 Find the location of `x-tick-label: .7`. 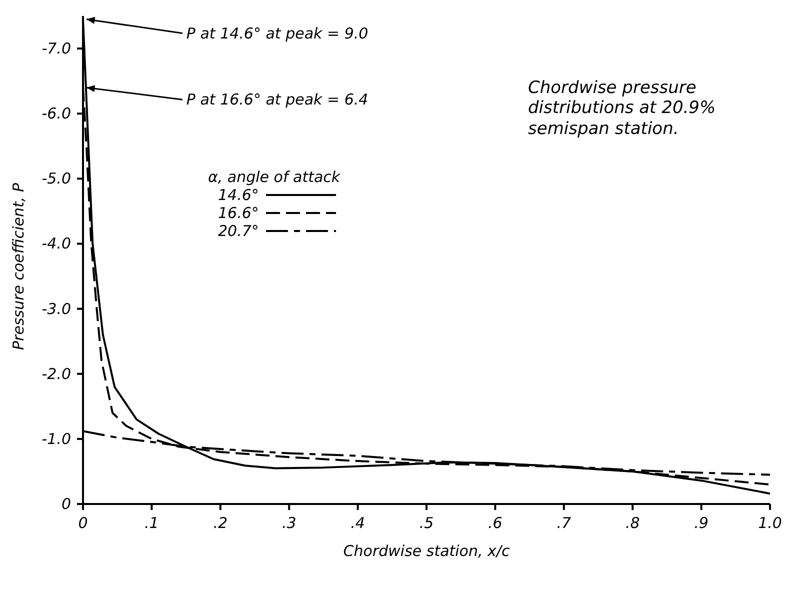

x-tick-label: .7 is located at coordinates (564, 523).